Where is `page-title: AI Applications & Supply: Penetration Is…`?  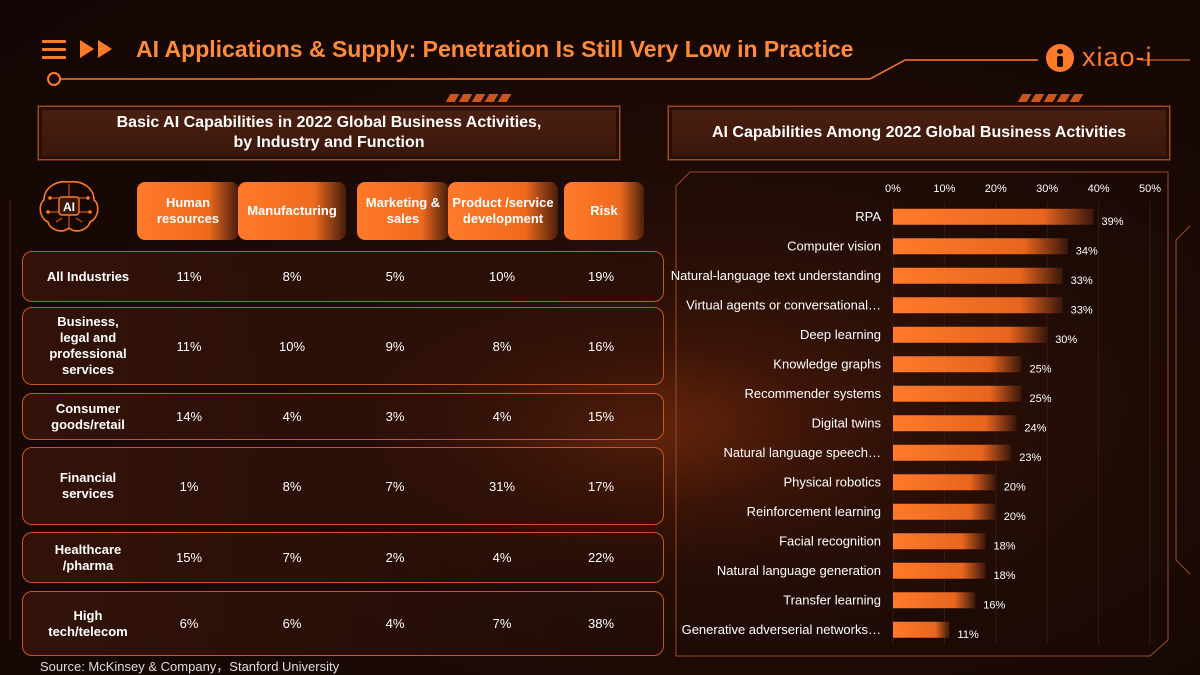 page-title: AI Applications & Supply: Penetration Is… is located at coordinates (495, 49).